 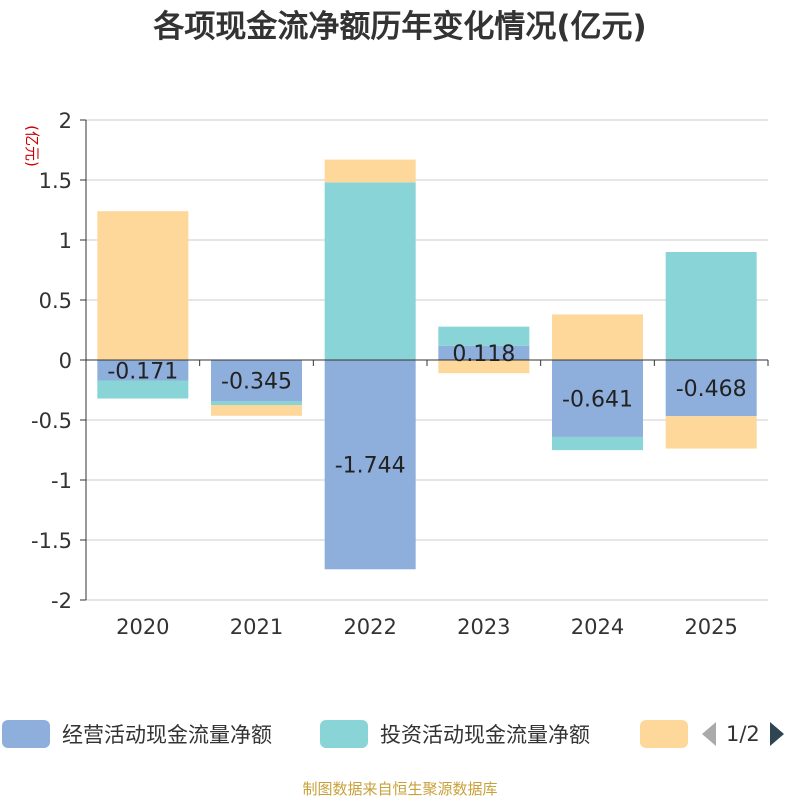 I want to click on legend: 经营活动现金流量净额 投资活动现金流量净额 1/2, so click(x=400, y=736).